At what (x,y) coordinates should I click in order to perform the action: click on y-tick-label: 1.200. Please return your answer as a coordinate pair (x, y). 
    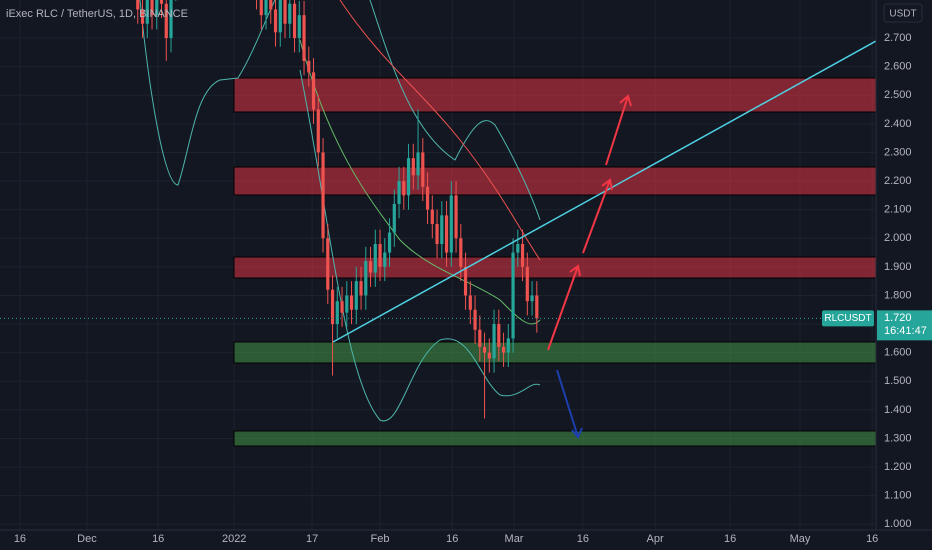
    Looking at the image, I should click on (898, 467).